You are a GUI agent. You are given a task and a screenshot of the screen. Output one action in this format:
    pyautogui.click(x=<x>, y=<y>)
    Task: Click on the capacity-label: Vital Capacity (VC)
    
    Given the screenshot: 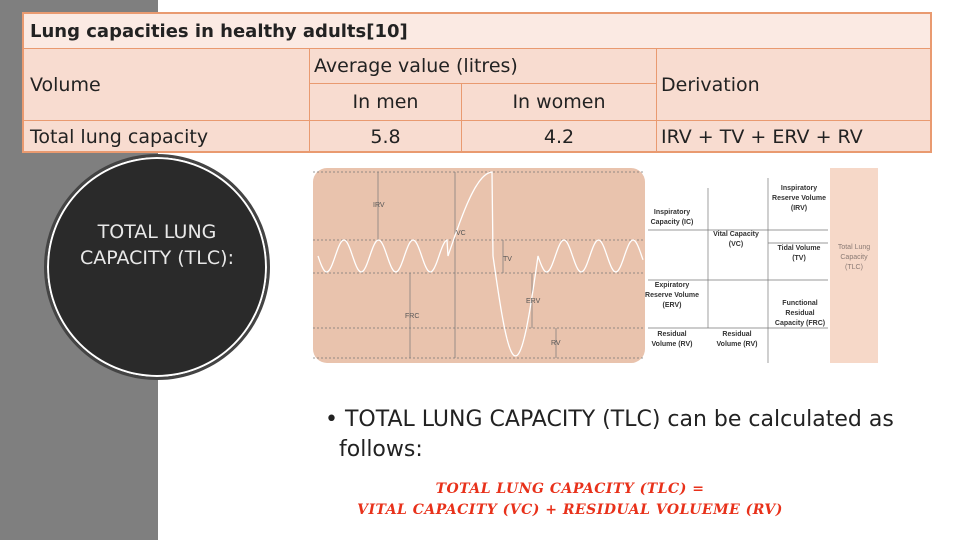 What is the action you would take?
    pyautogui.click(x=736, y=239)
    